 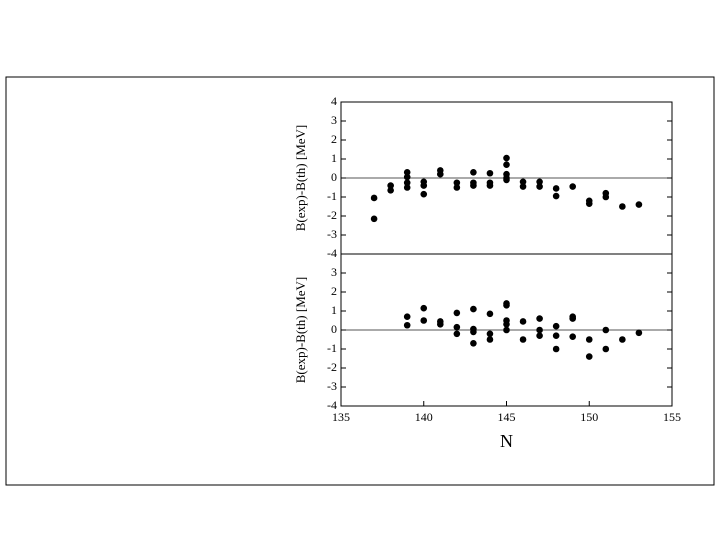 I want to click on x-tick-label: 155, so click(x=672, y=417).